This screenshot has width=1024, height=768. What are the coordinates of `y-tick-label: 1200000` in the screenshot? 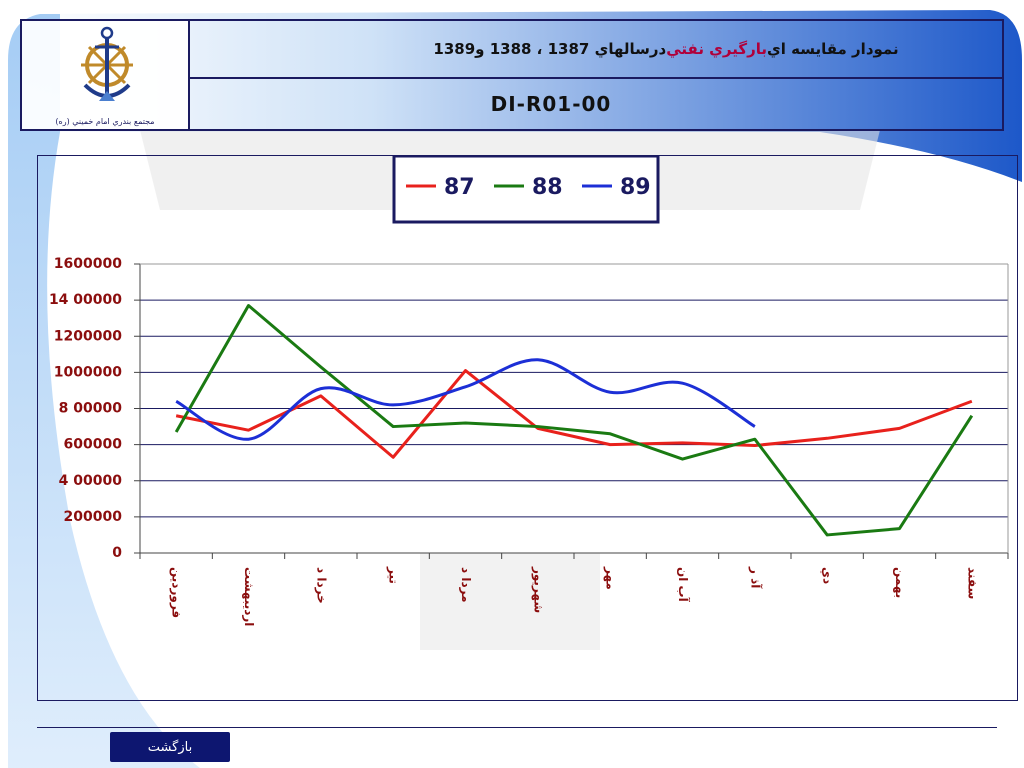 It's located at (88, 336).